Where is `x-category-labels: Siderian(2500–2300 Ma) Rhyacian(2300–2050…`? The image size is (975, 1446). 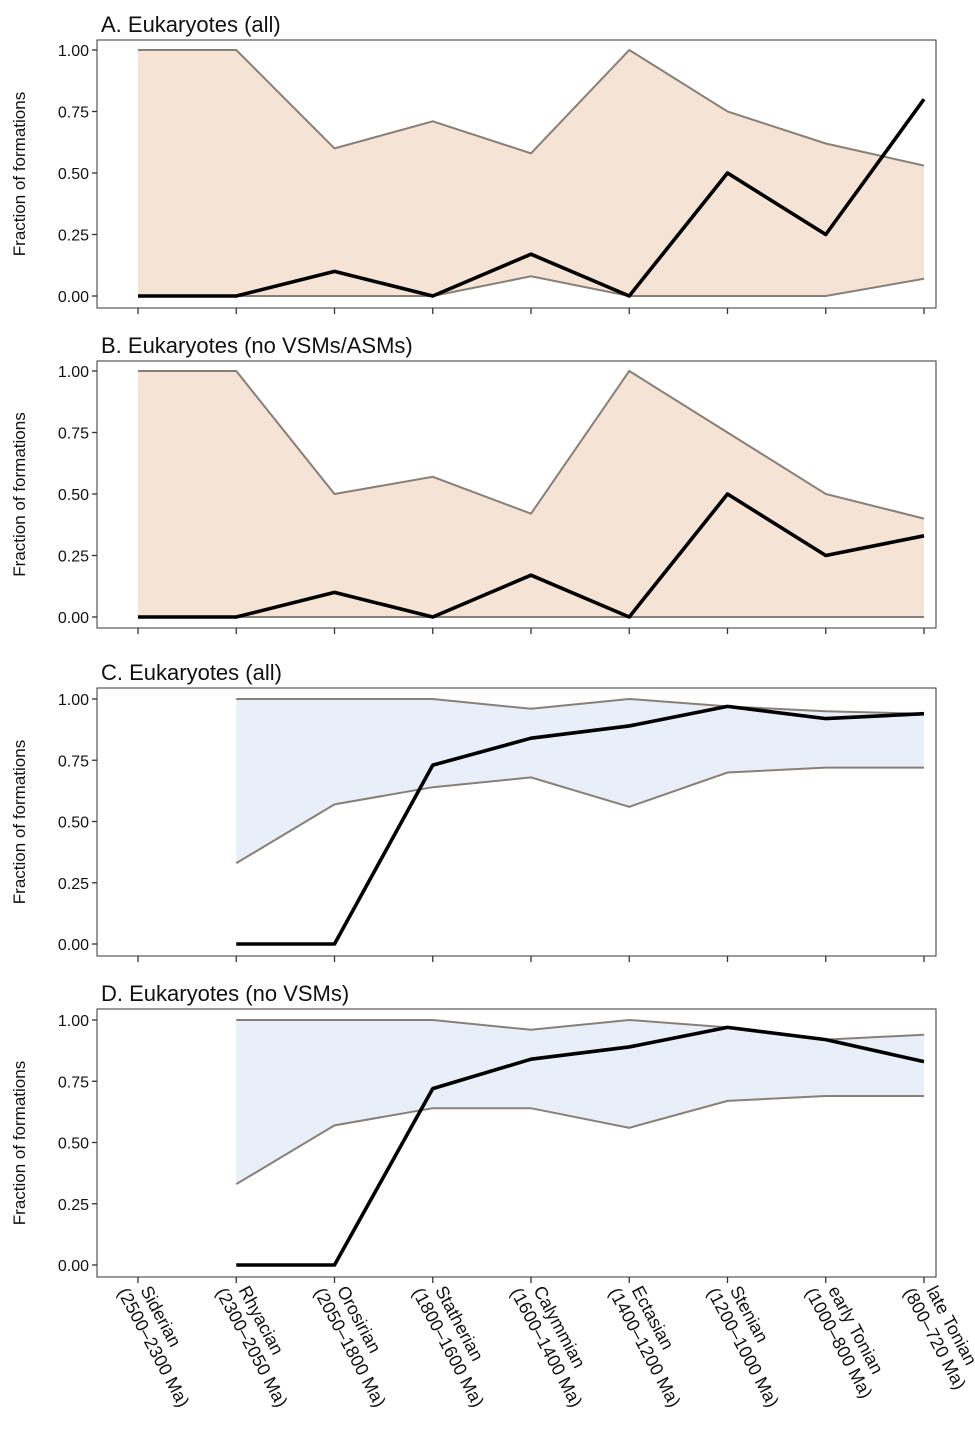
x-category-labels: Siderian(2500–2300 Ma) Rhyacian(2300–2050… is located at coordinates (544, 1343).